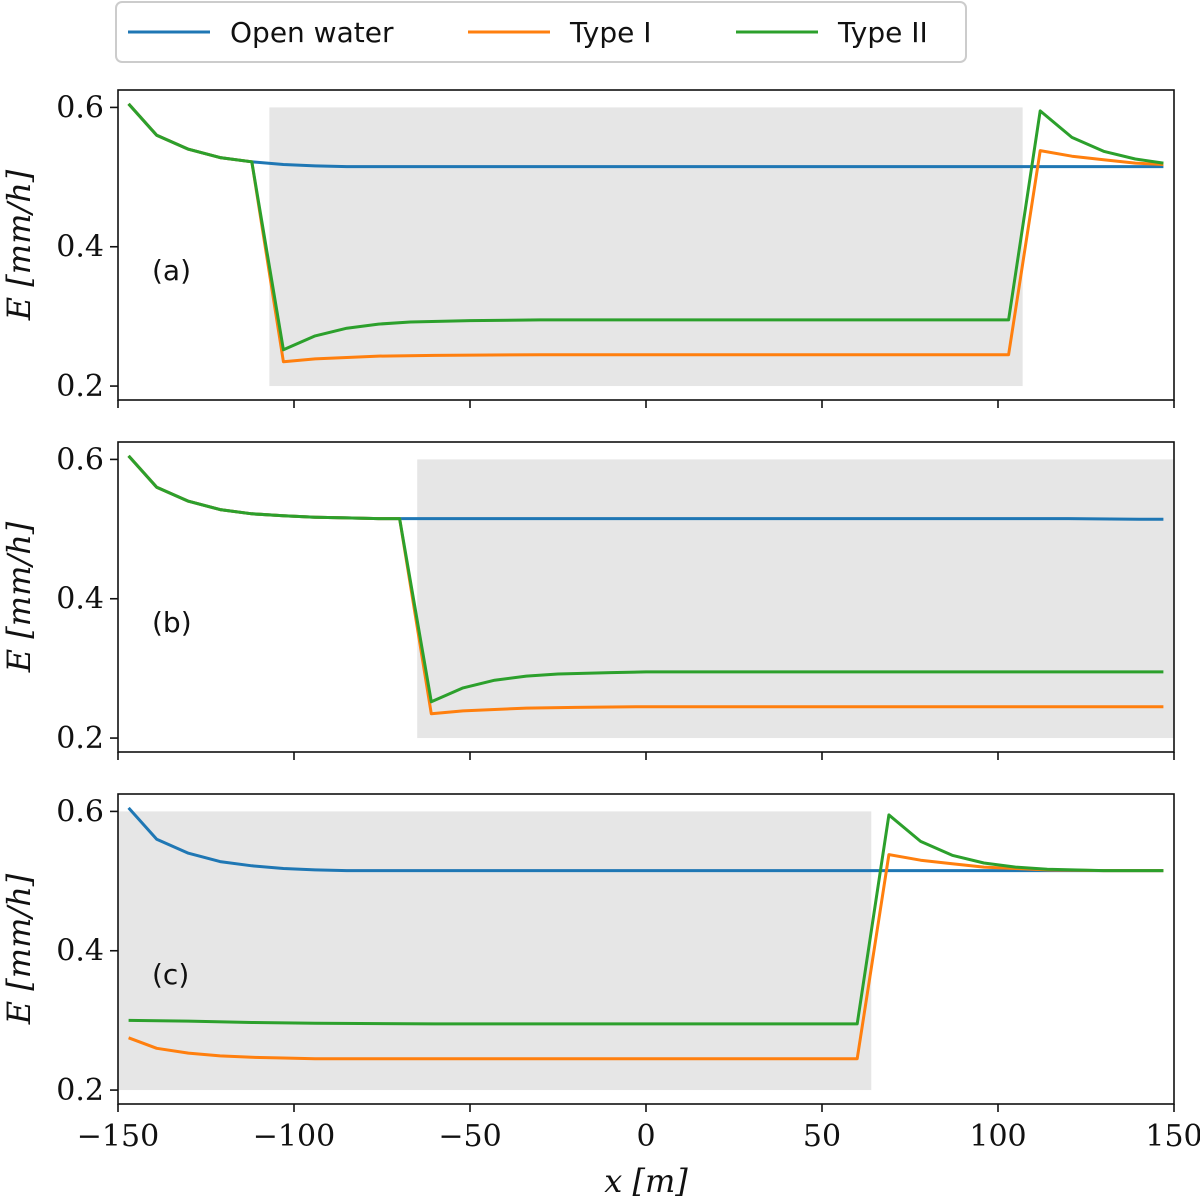 The height and width of the screenshot is (1204, 1200). Describe the element at coordinates (610, 32) in the screenshot. I see `legend-label-1: Type I` at that location.